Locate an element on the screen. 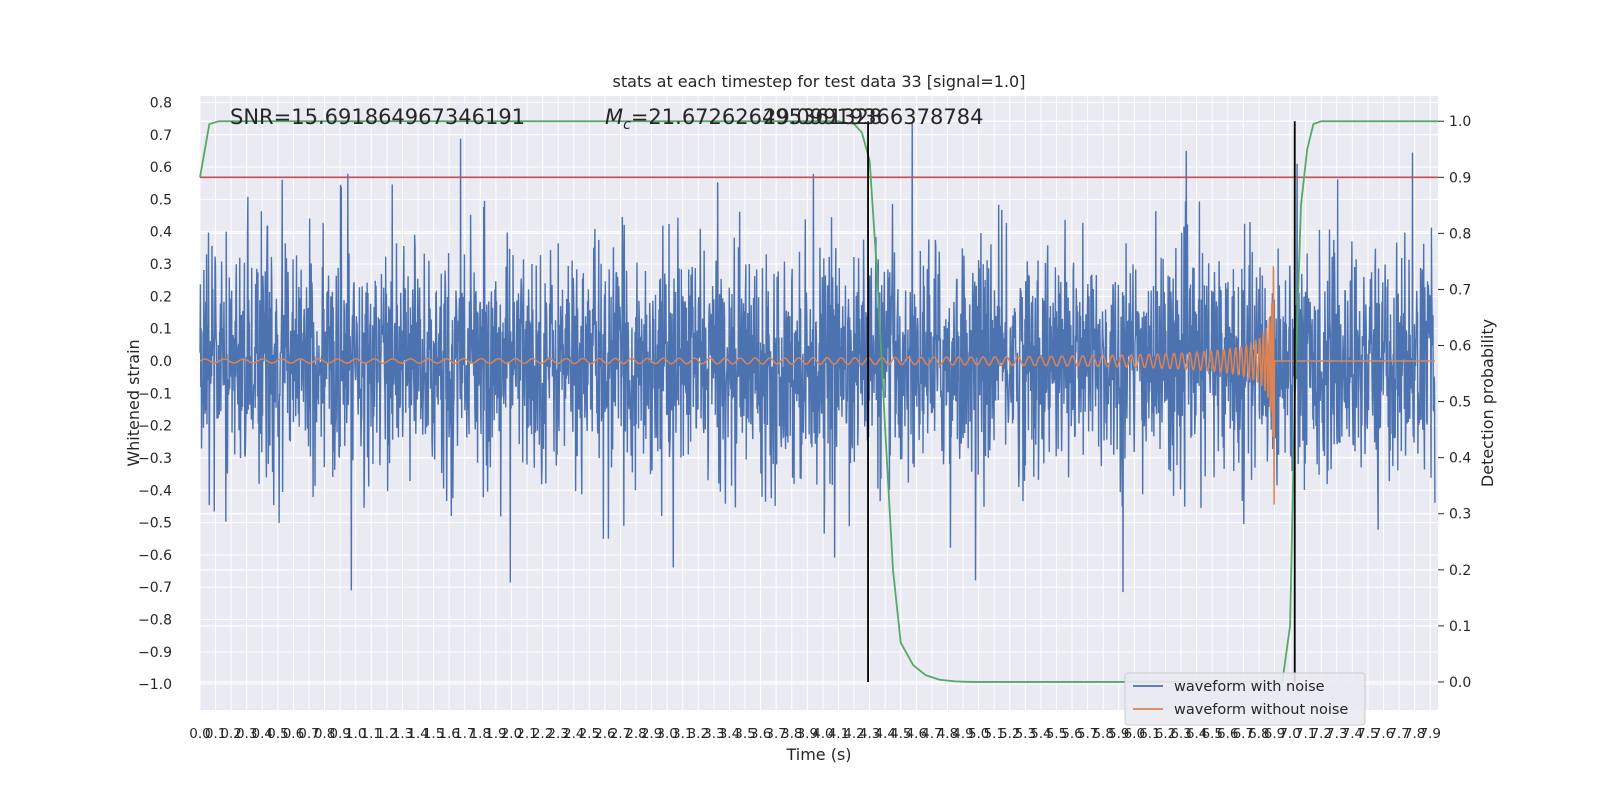 This screenshot has width=1600, height=800. y-tick-label: −0.5 is located at coordinates (155, 524).